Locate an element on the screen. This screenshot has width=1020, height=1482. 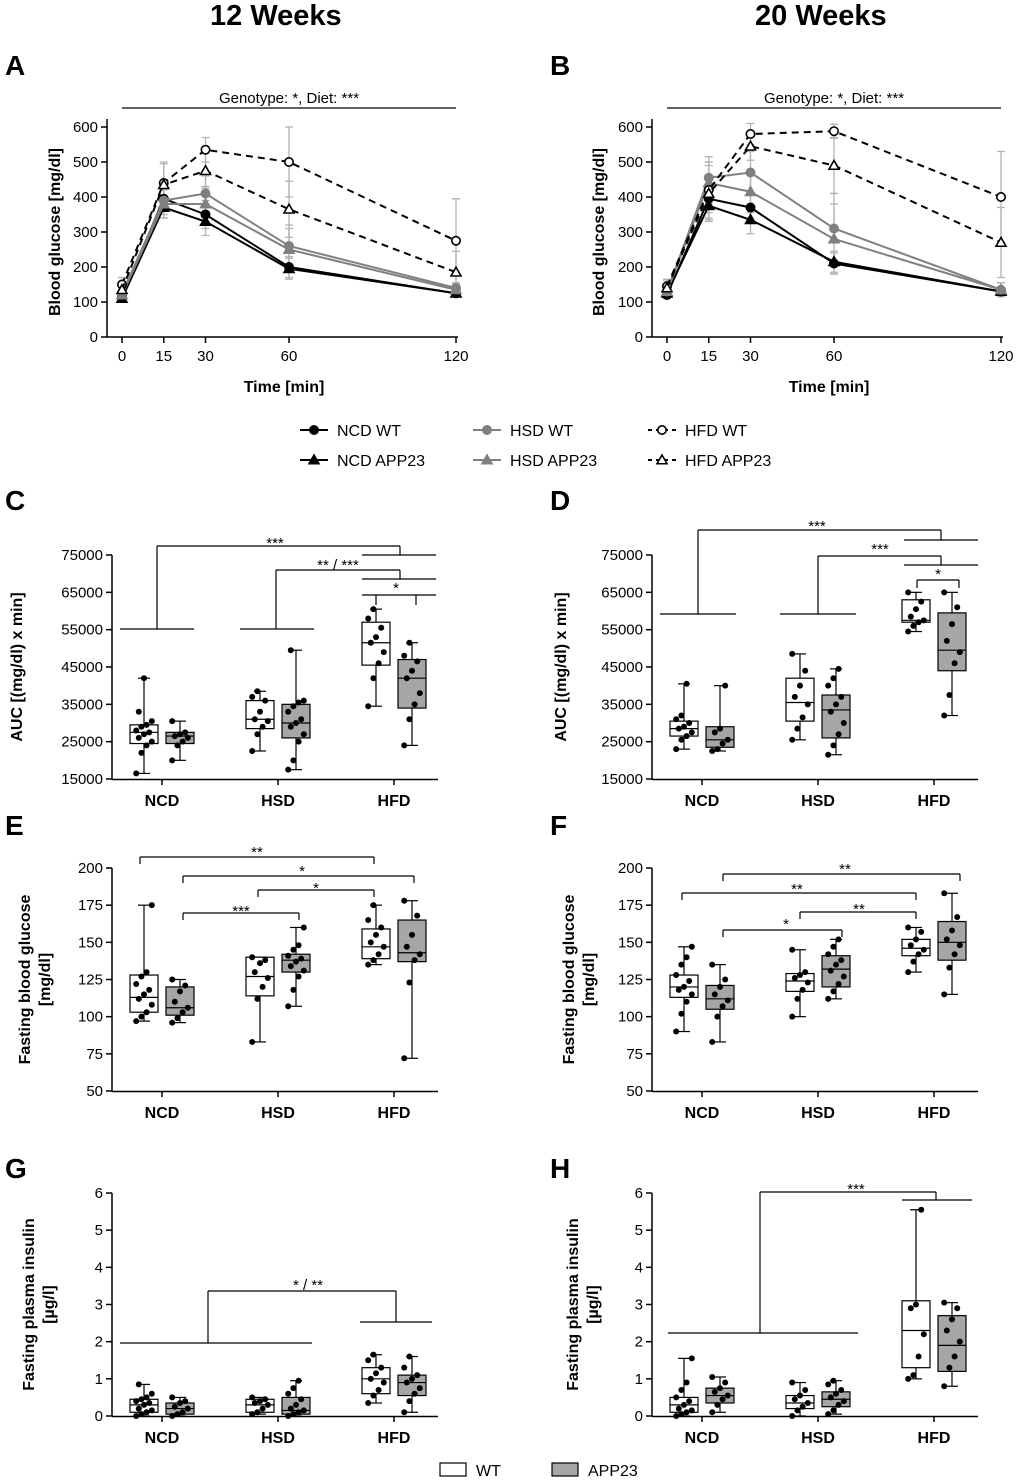
y-tick-label-H: 5 is located at coordinates (639, 1230).